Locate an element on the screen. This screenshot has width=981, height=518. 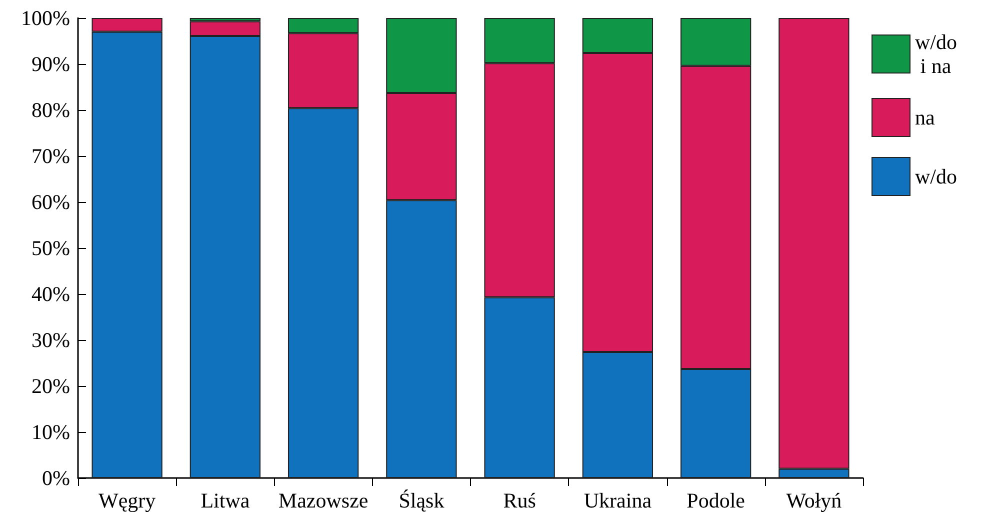
y-tick-label: 100% is located at coordinates (45, 18).